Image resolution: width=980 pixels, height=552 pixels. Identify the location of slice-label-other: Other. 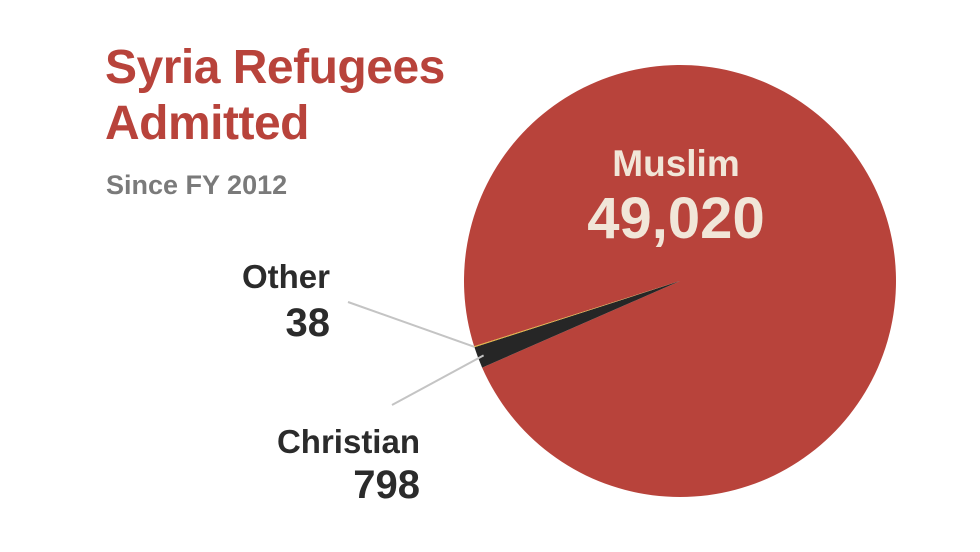
(286, 276).